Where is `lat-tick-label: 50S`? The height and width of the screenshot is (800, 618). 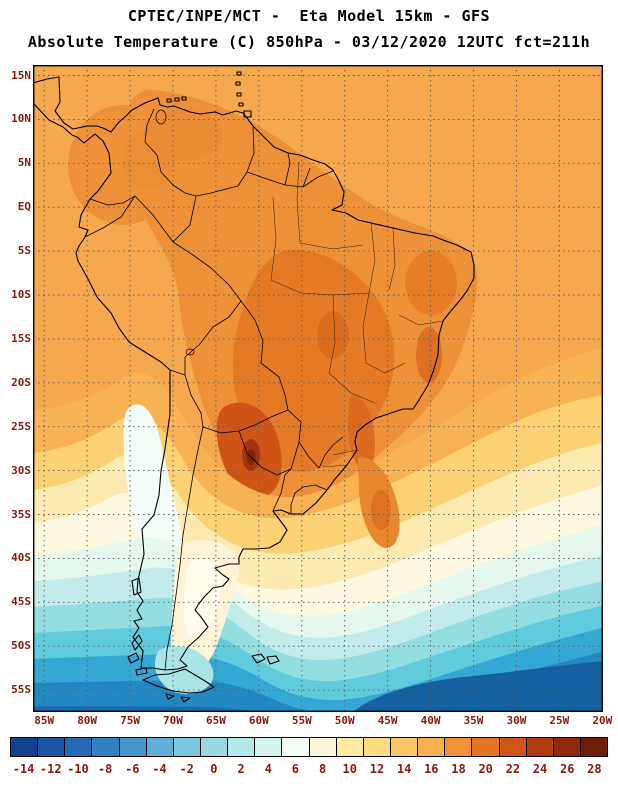 lat-tick-label: 50S is located at coordinates (21, 646).